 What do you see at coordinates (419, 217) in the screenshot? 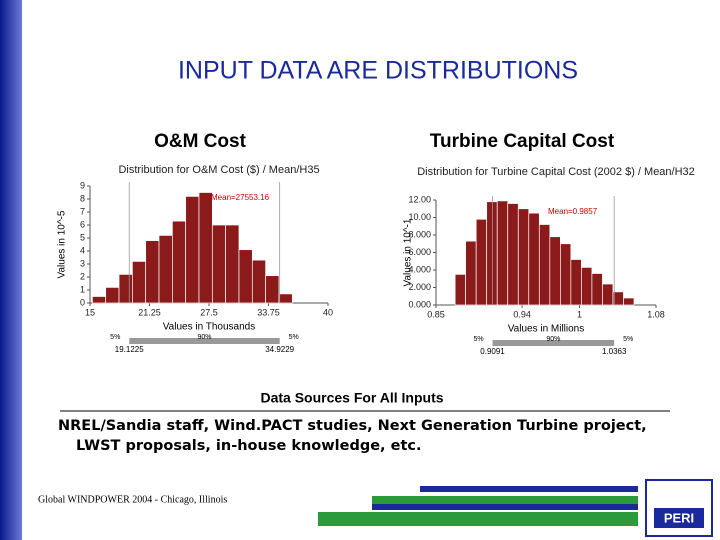
I see `y-tick-label: 10.00` at bounding box center [419, 217].